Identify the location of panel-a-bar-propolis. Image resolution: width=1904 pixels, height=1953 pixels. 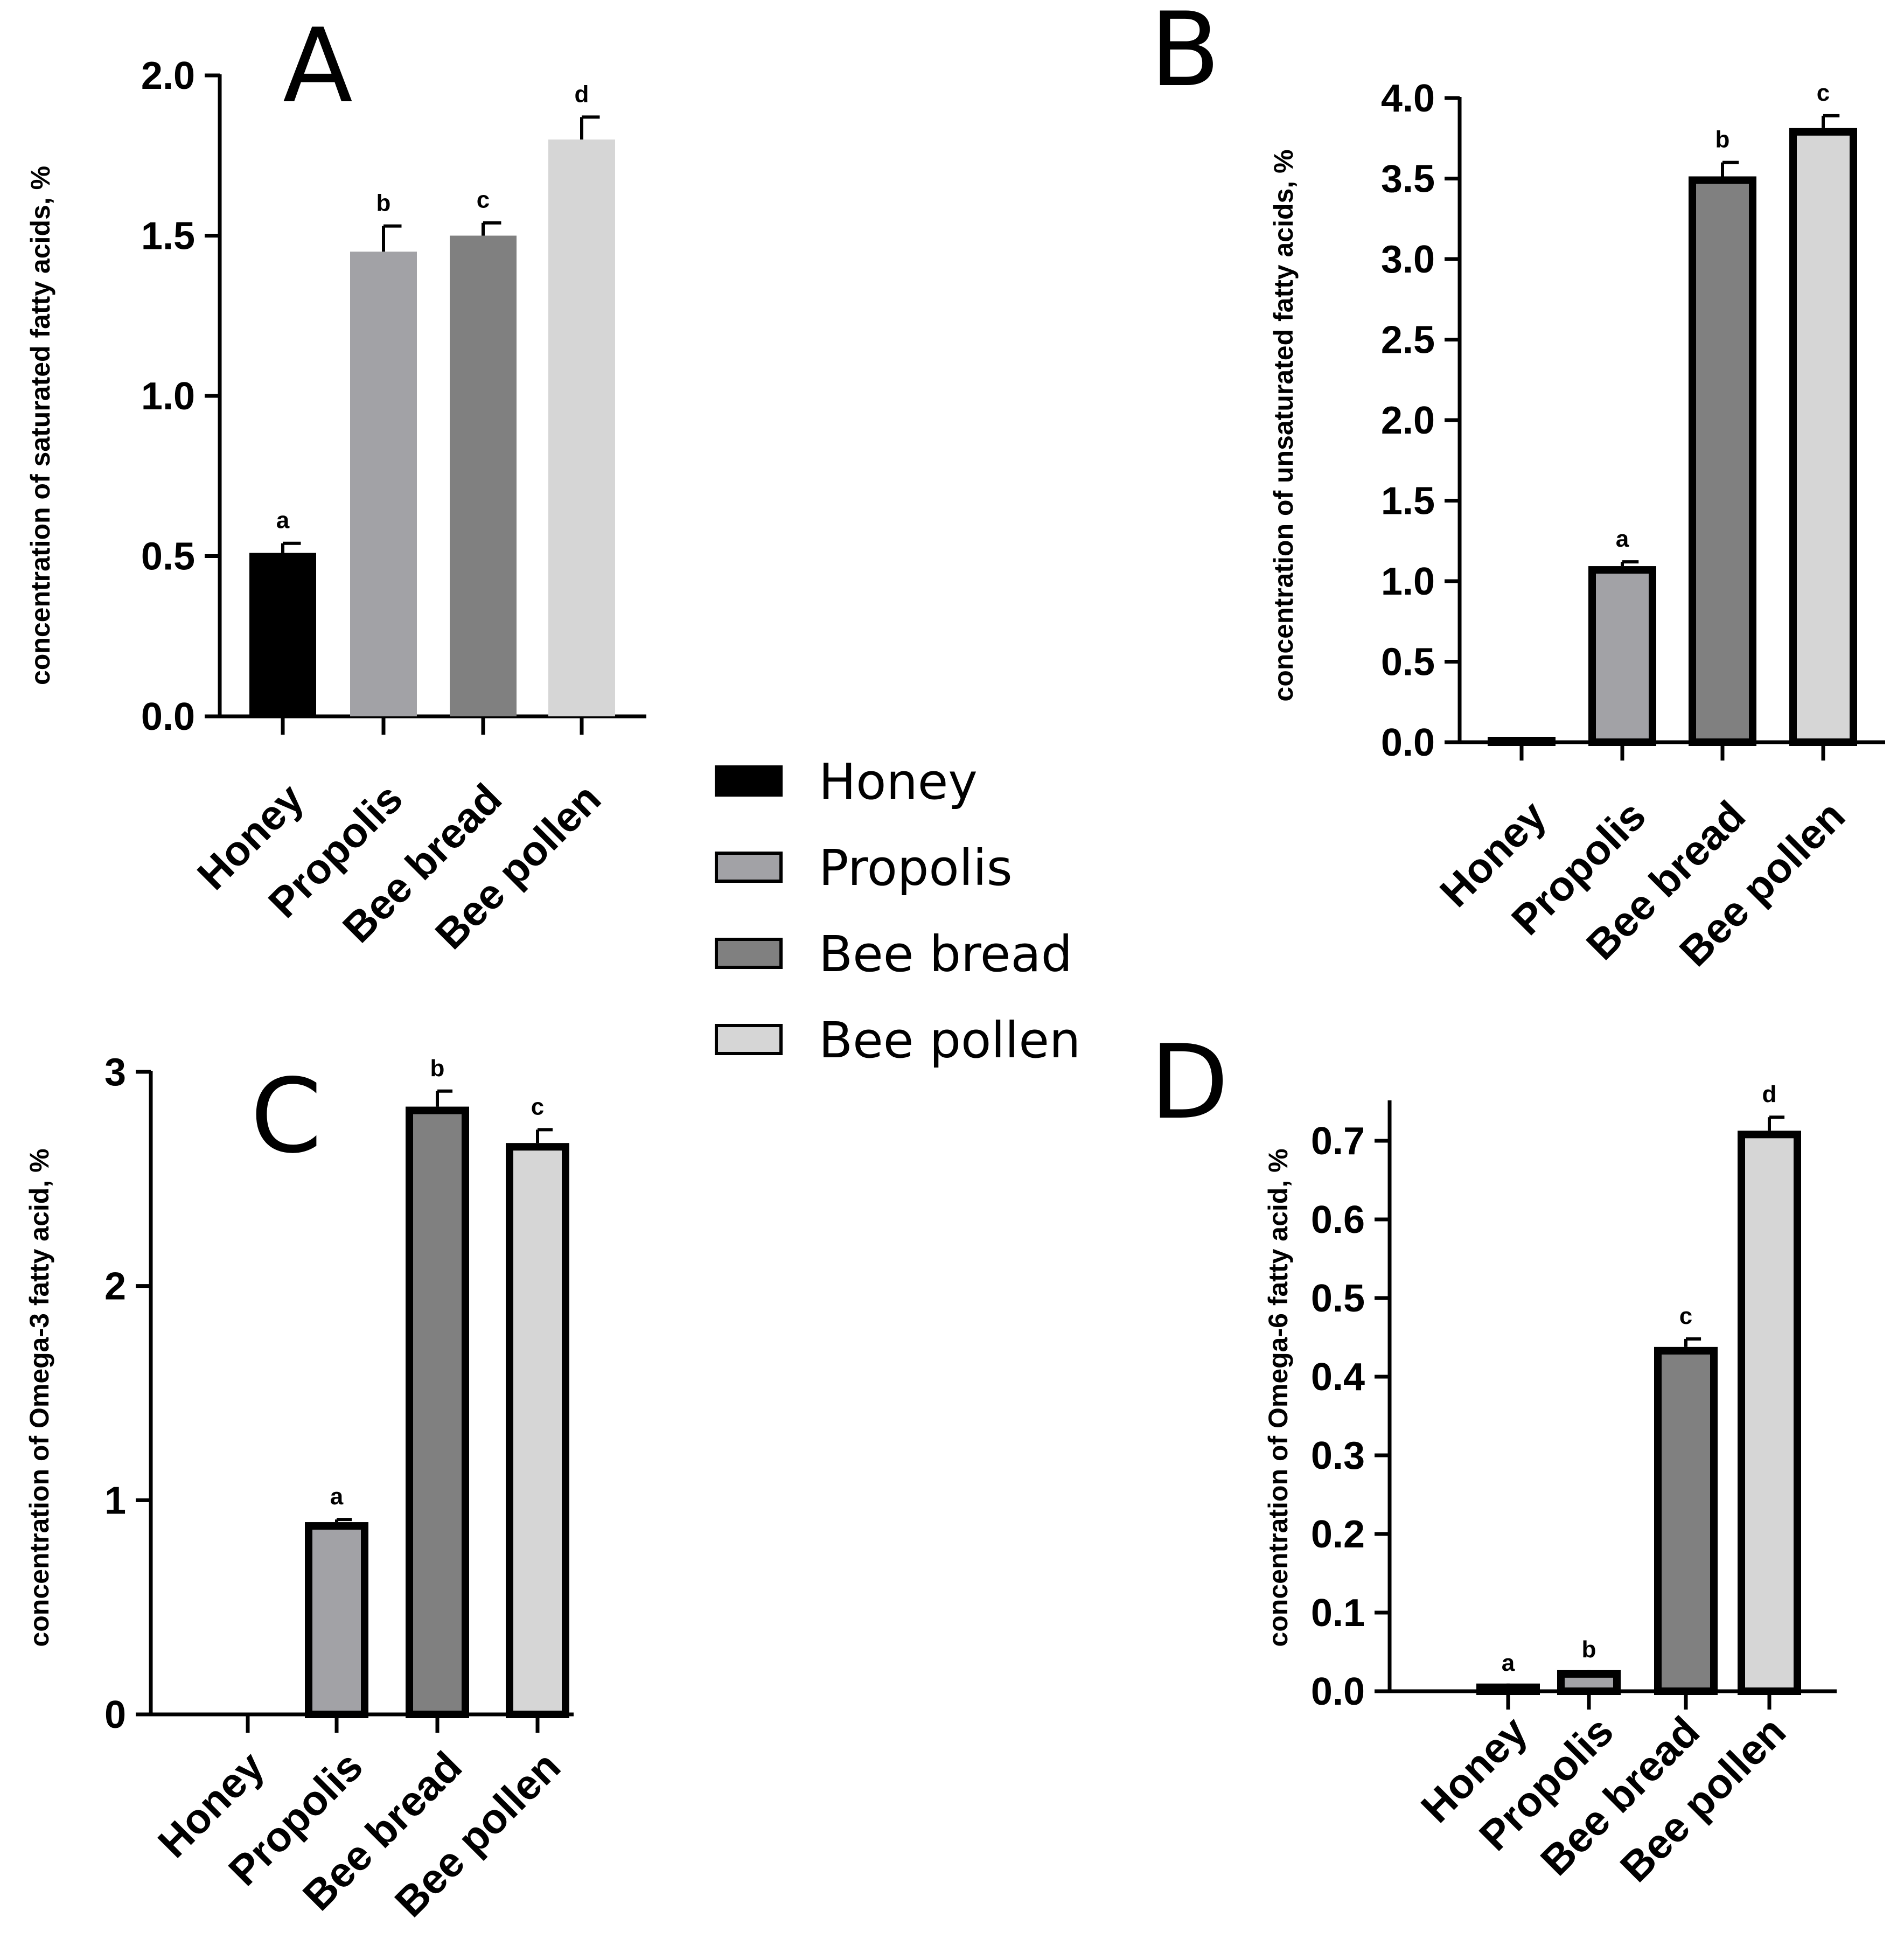
(384, 484).